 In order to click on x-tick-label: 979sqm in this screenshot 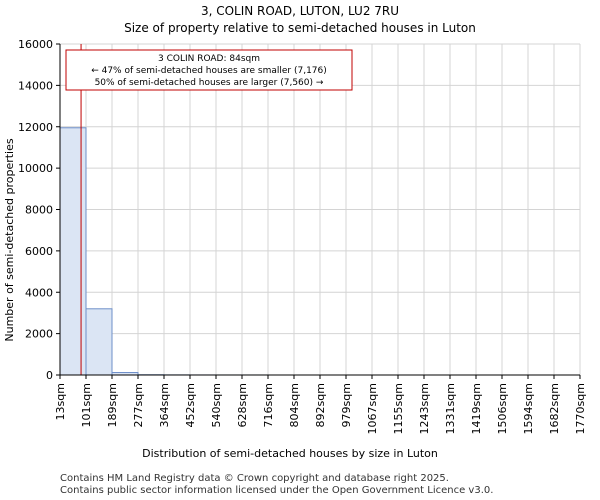, I will do `click(346, 405)`.